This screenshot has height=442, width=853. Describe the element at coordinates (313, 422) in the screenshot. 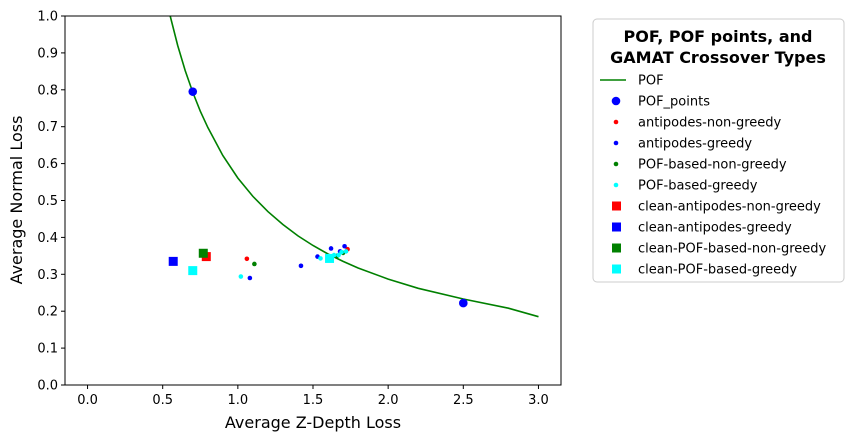

I see `x-axis-label: Average Z-Depth Loss` at that location.